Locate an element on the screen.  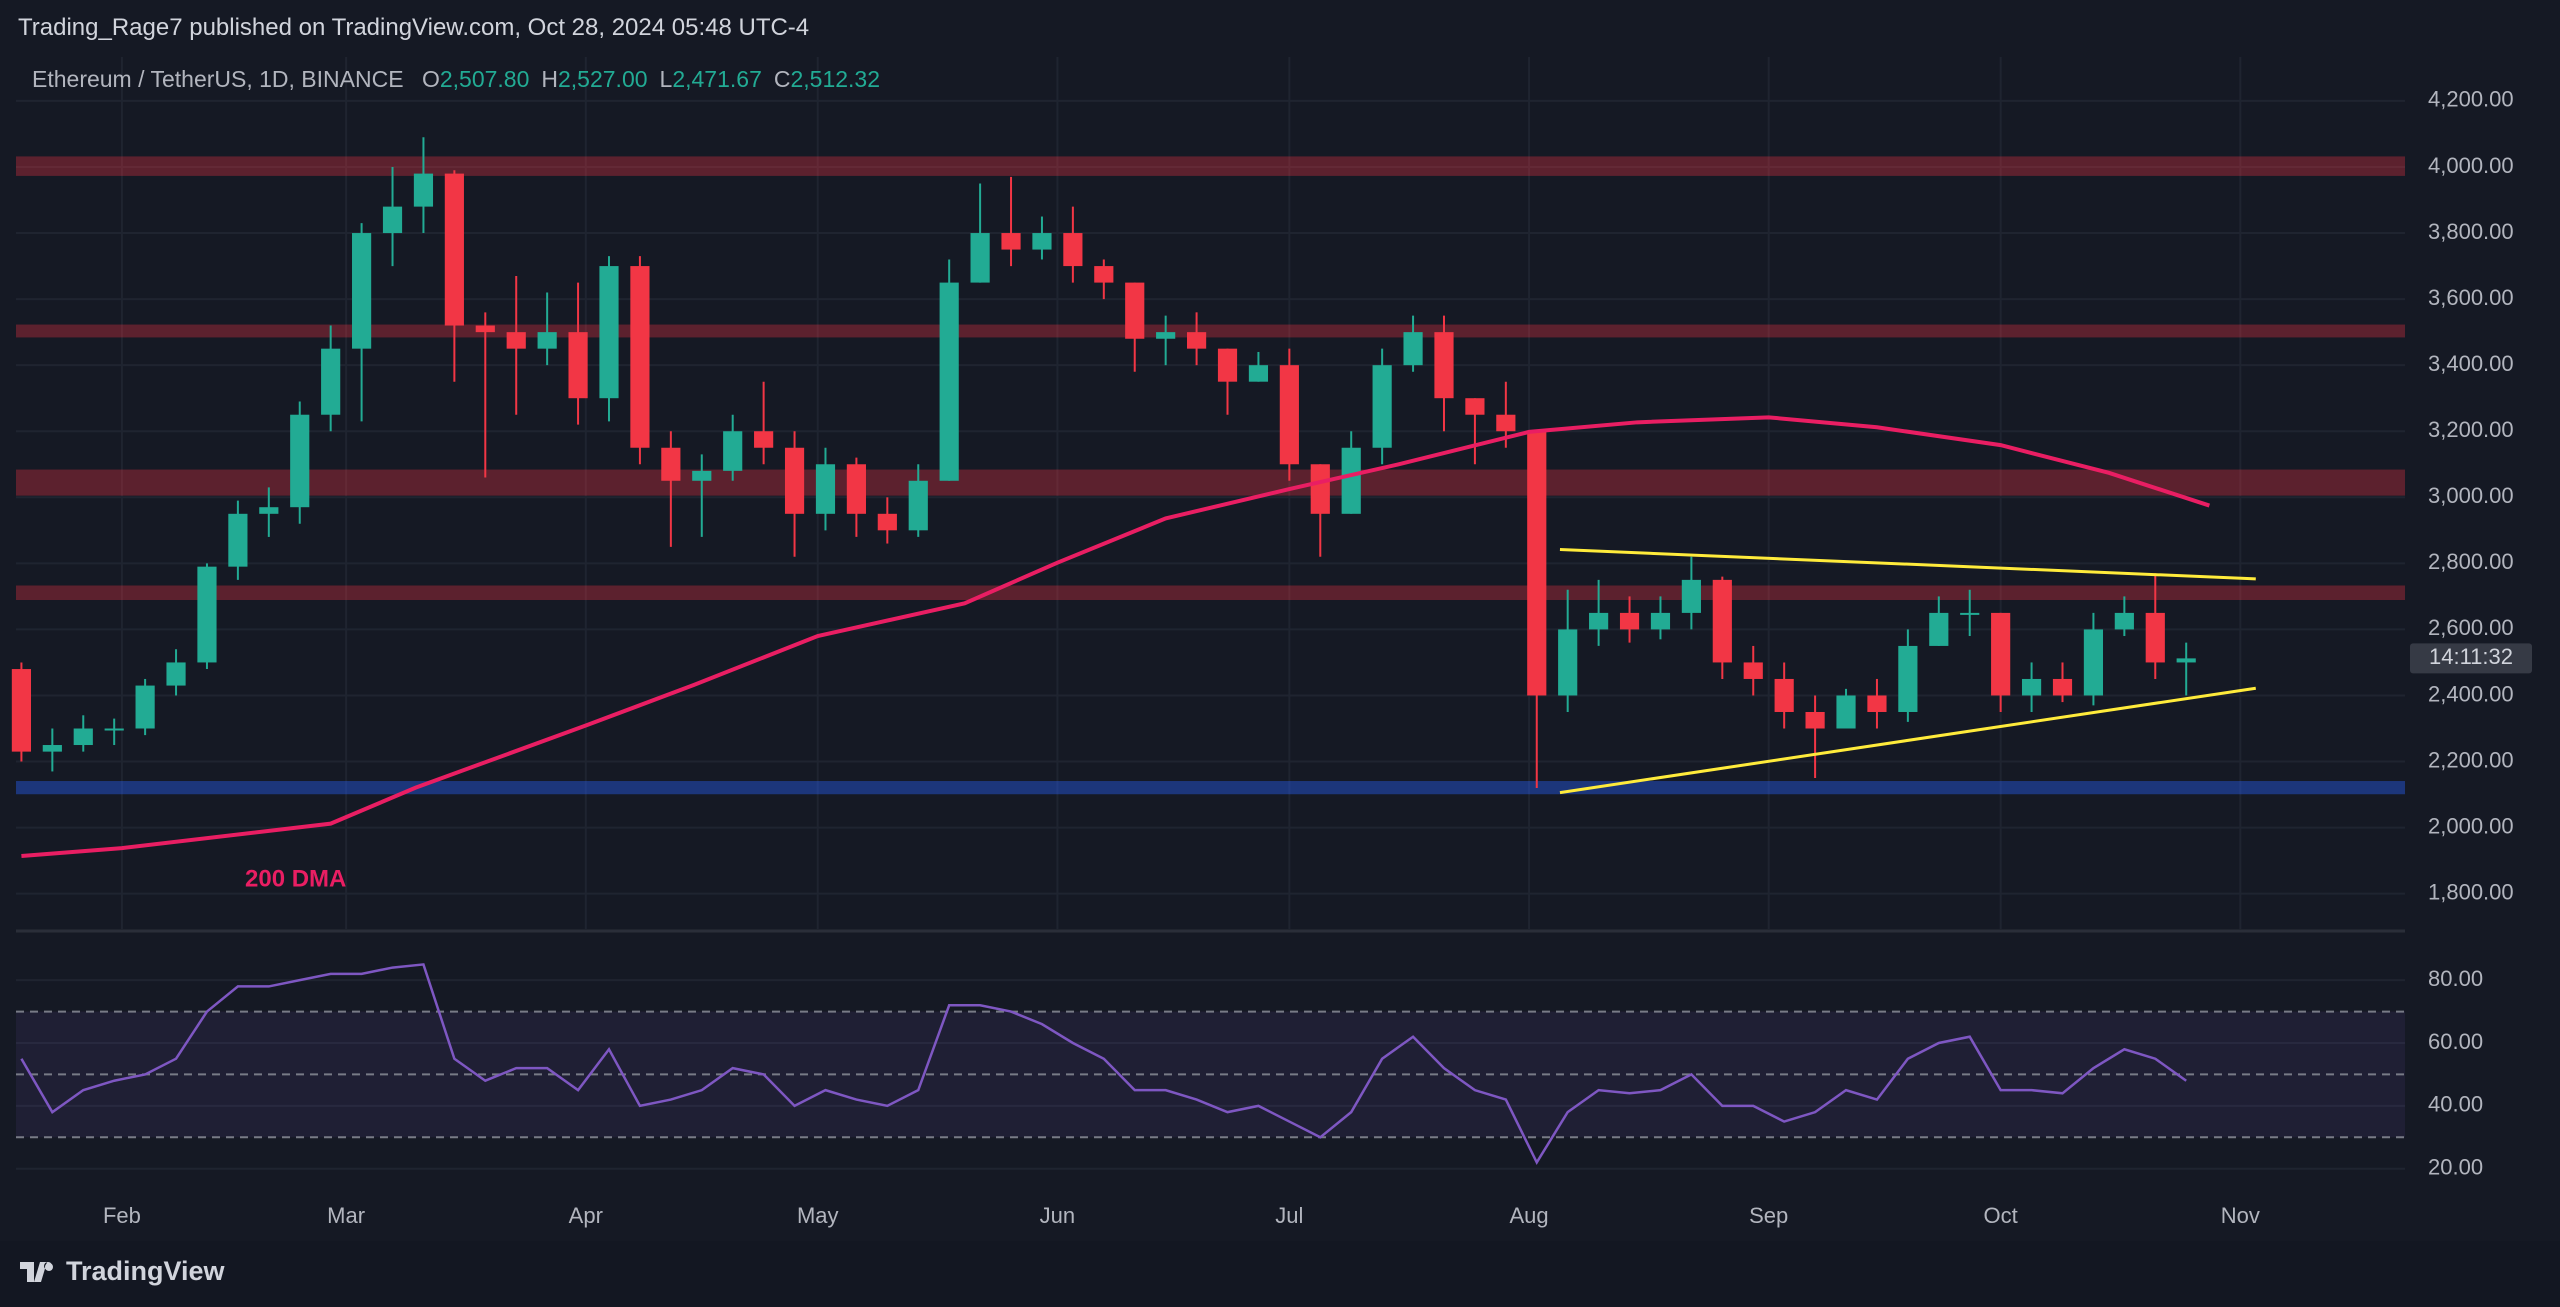
y-tick-label: 40.00 is located at coordinates (2455, 1104).